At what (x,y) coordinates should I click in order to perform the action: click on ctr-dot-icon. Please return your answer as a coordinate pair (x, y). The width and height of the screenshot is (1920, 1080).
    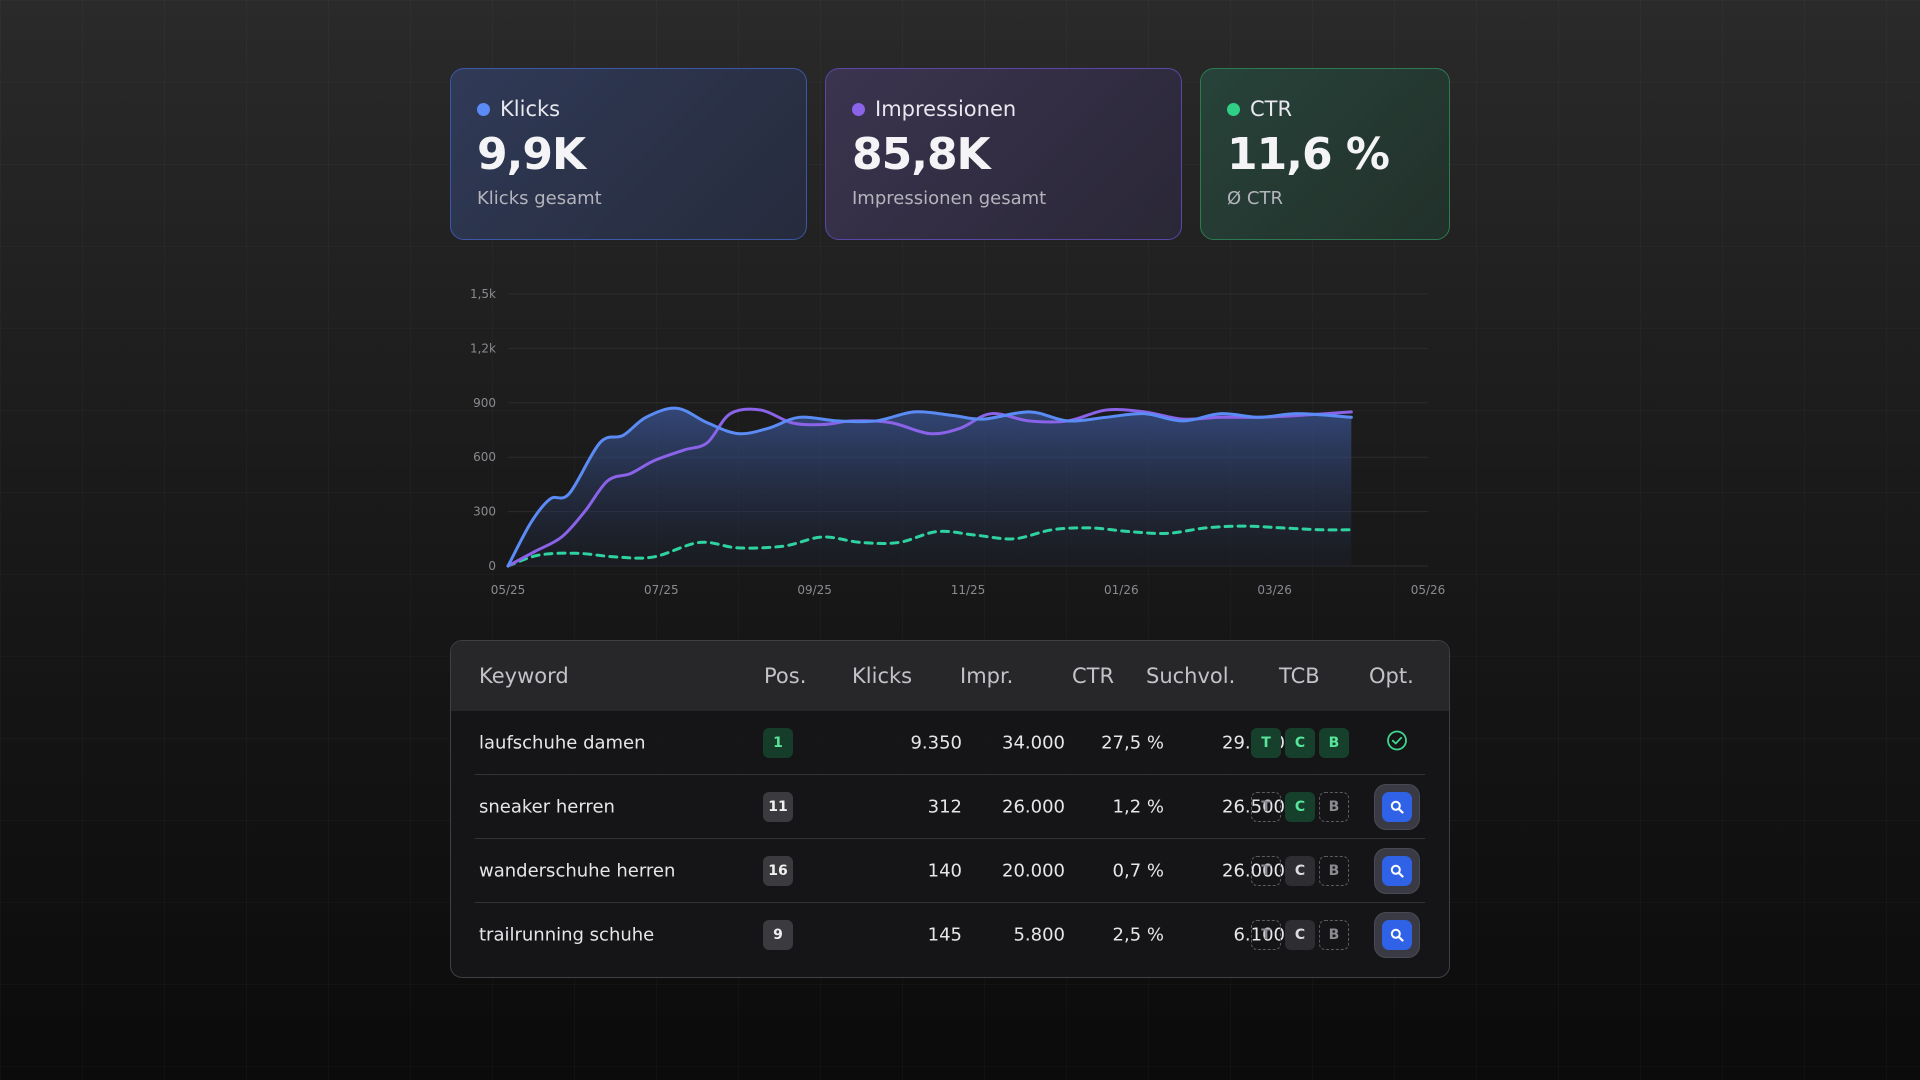
    Looking at the image, I should click on (1233, 109).